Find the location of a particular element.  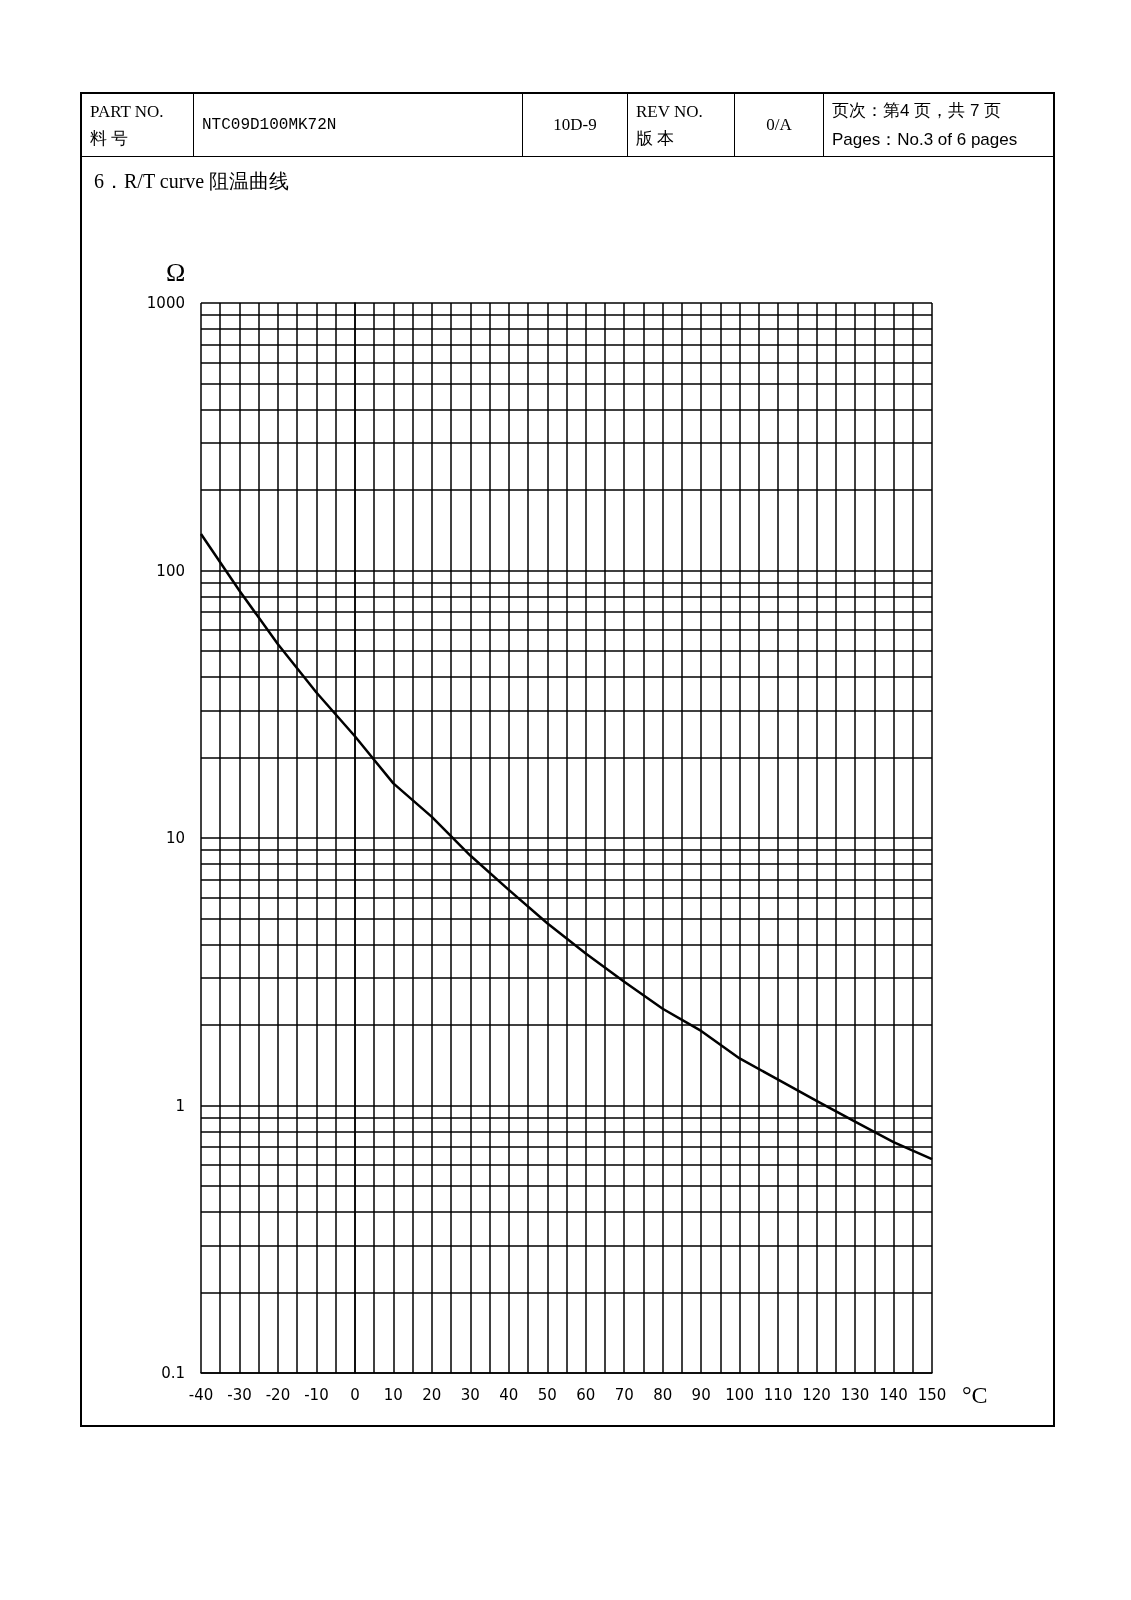

x-tick-label: 150 is located at coordinates (932, 1394).